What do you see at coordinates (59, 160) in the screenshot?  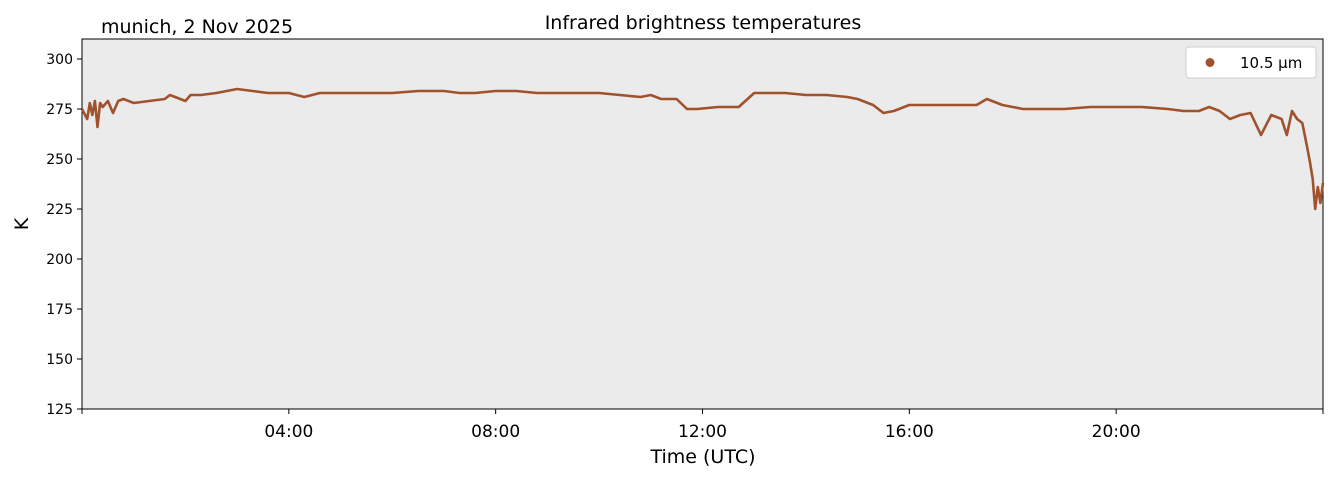 I see `y-tick-label: 250` at bounding box center [59, 160].